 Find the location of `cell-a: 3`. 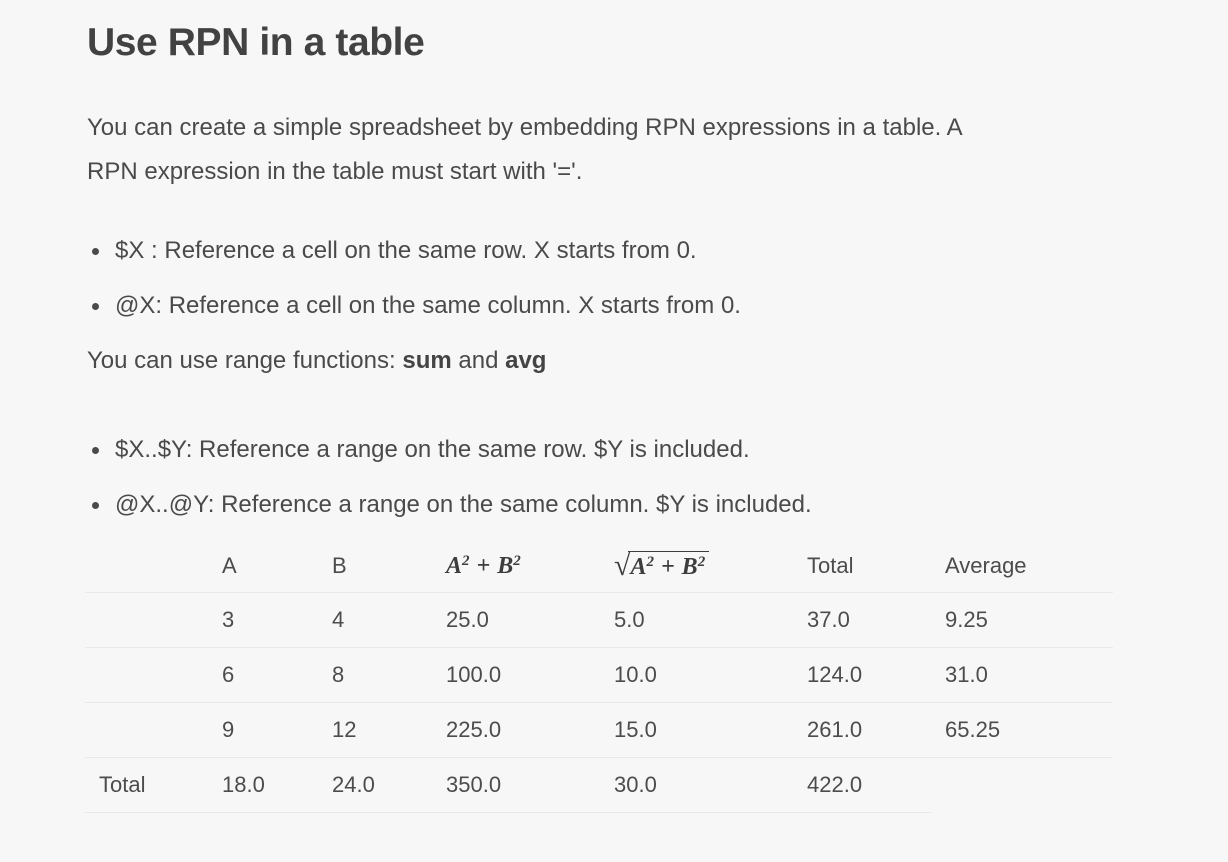

cell-a: 3 is located at coordinates (263, 620).